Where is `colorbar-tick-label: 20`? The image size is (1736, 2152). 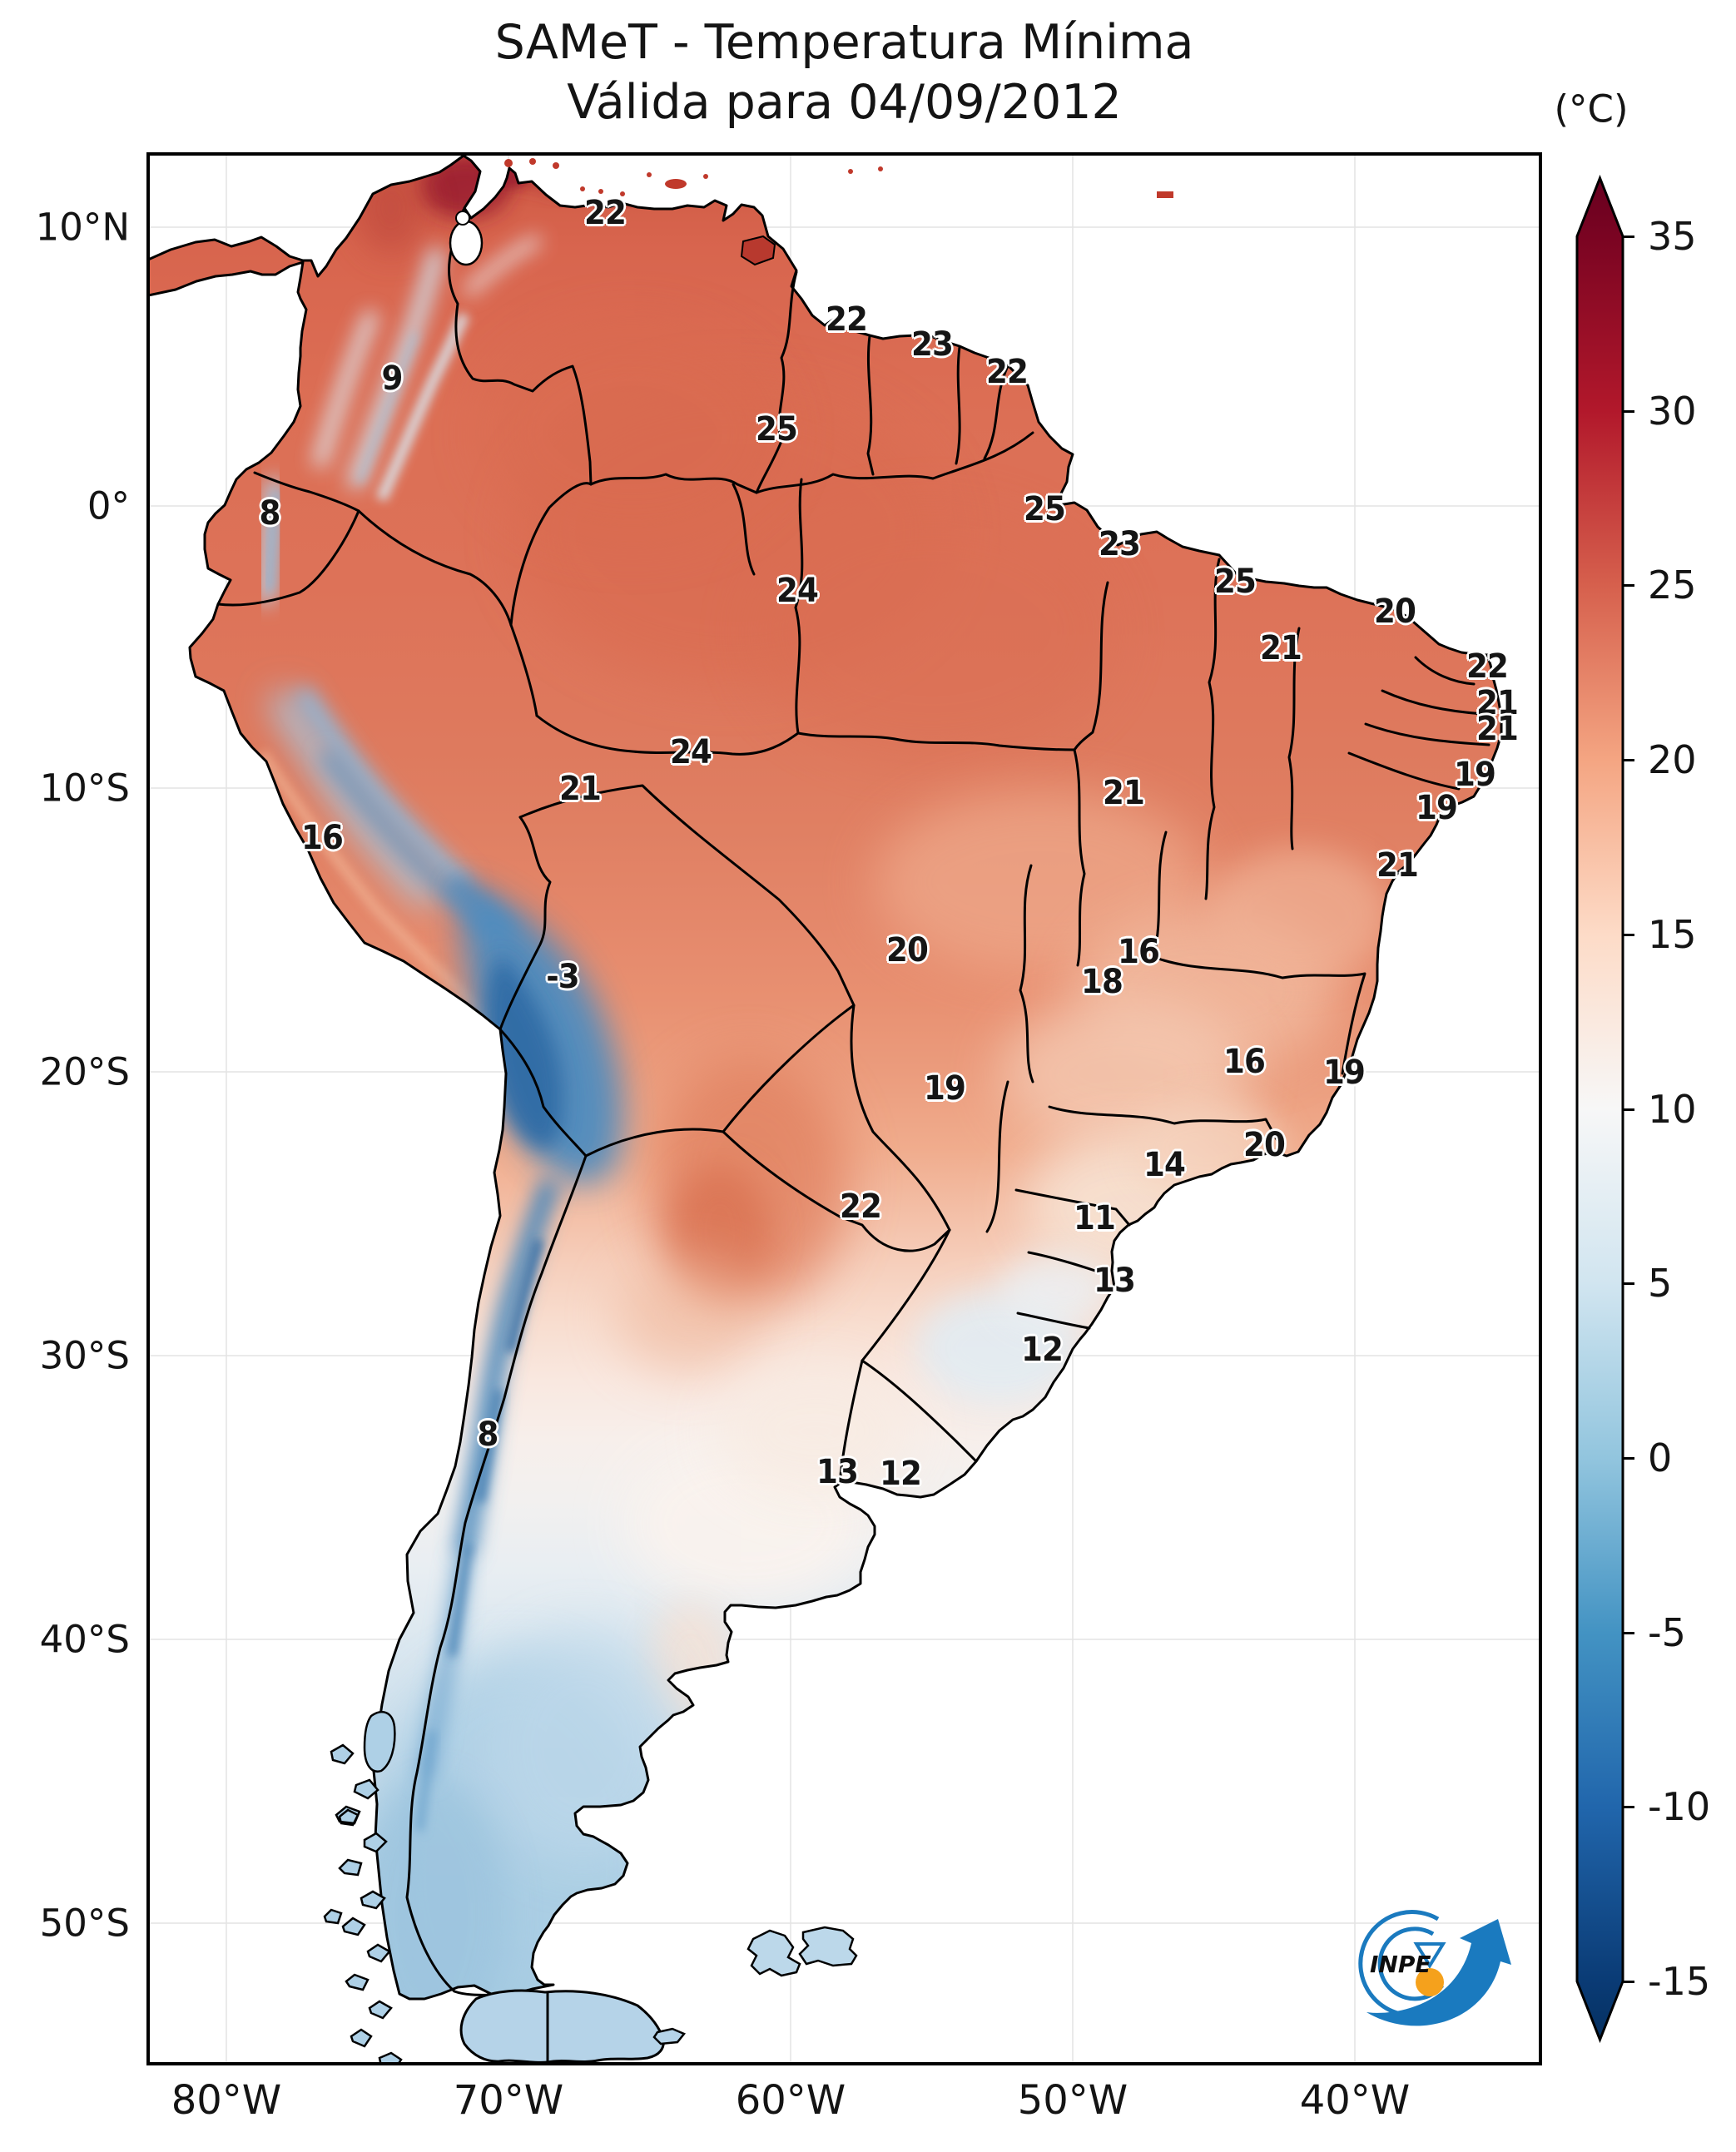 colorbar-tick-label: 20 is located at coordinates (1673, 759).